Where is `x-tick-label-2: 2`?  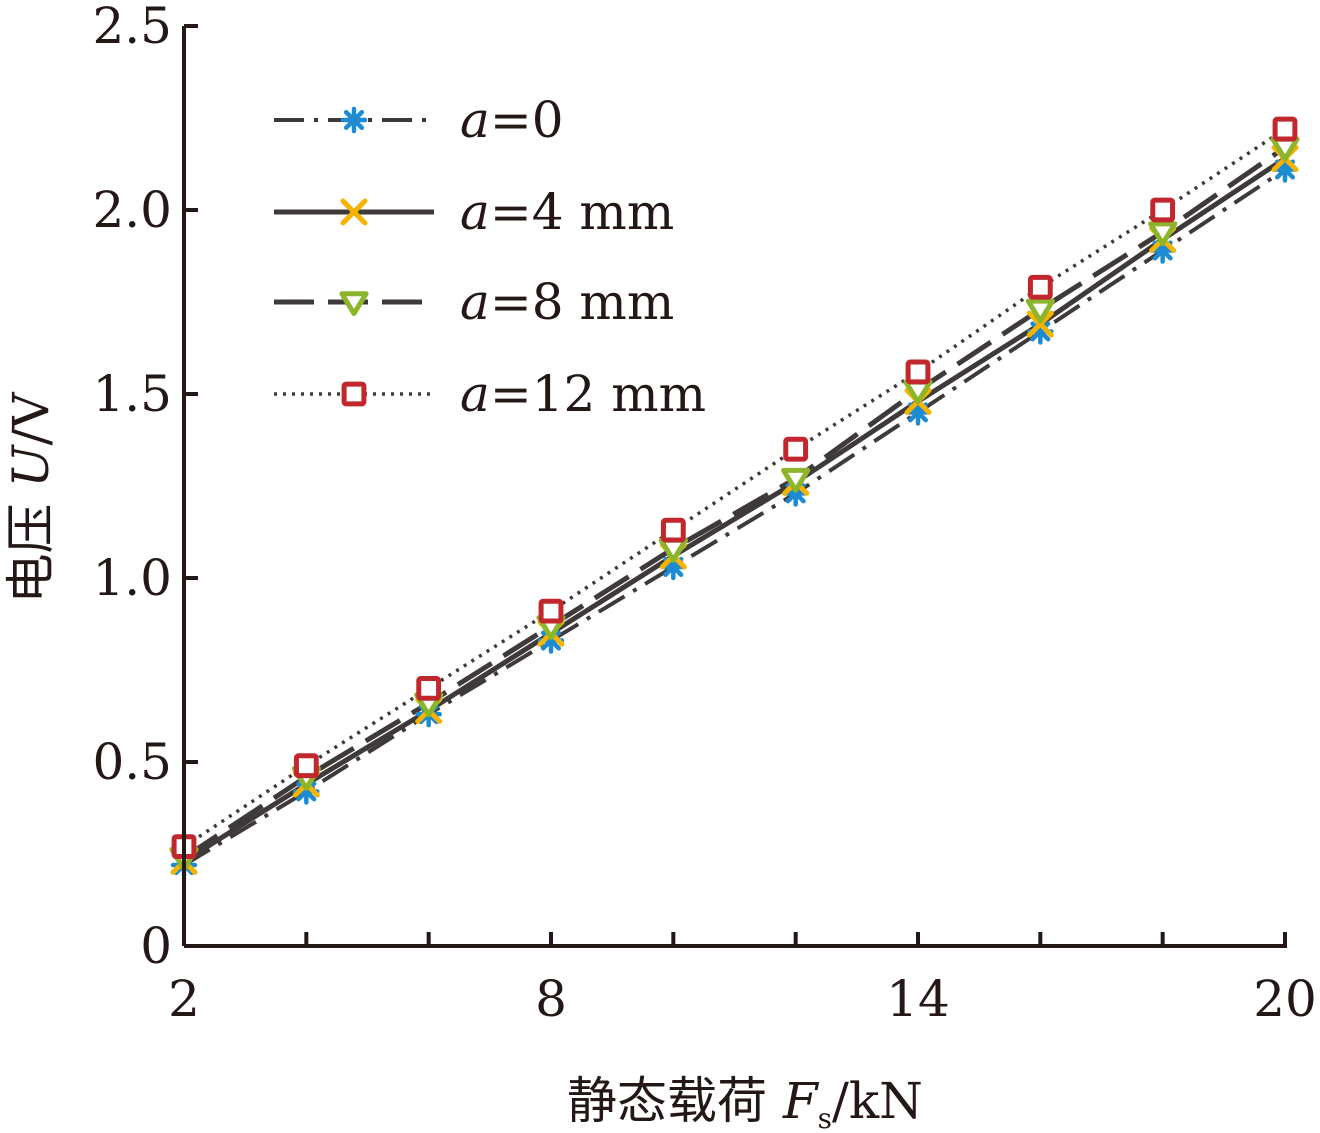 x-tick-label-2: 2 is located at coordinates (184, 999).